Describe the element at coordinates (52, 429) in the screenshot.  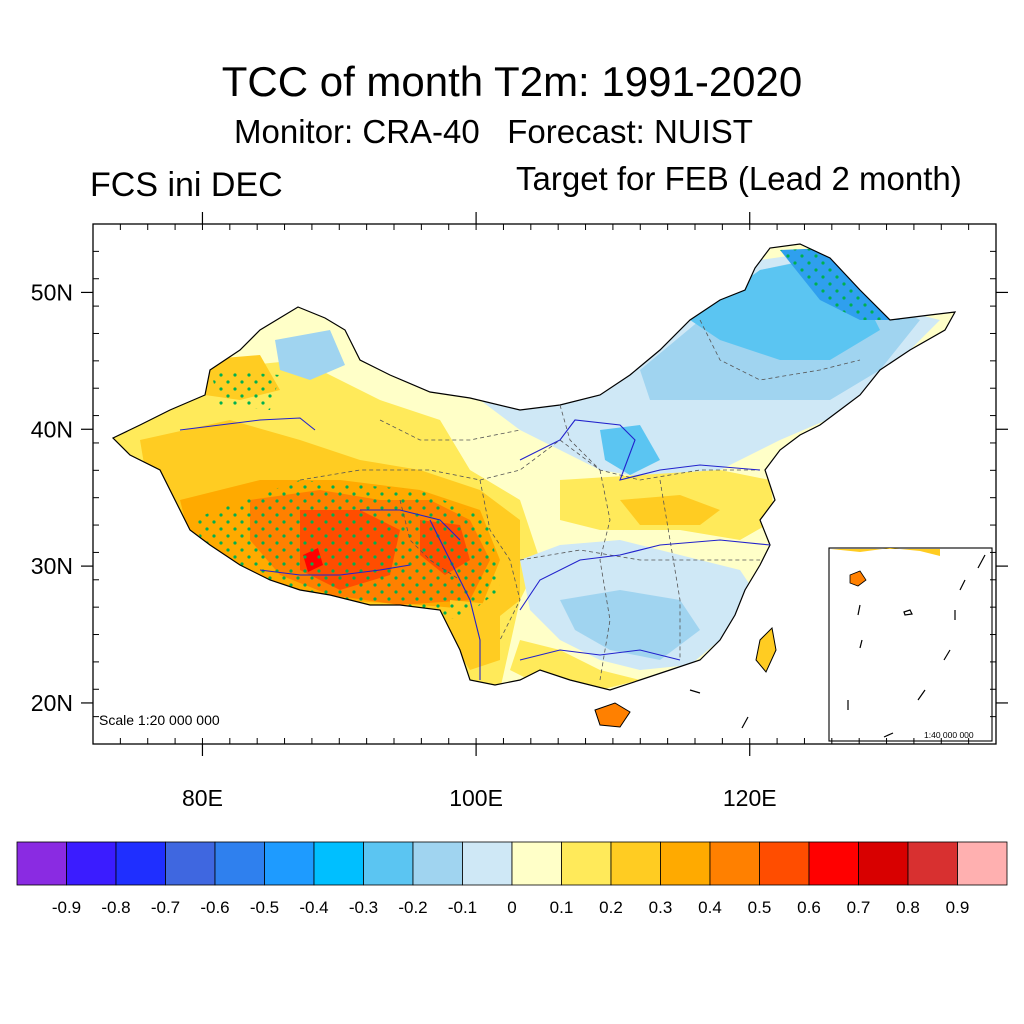
I see `lat-tick-label: 40N` at that location.